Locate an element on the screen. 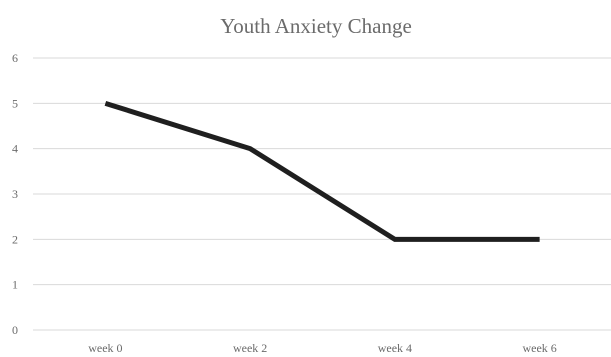 Image resolution: width=611 pixels, height=357 pixels. y-axis-tick-labels: 0 1 2 3 4 5 6 is located at coordinates (15, 194).